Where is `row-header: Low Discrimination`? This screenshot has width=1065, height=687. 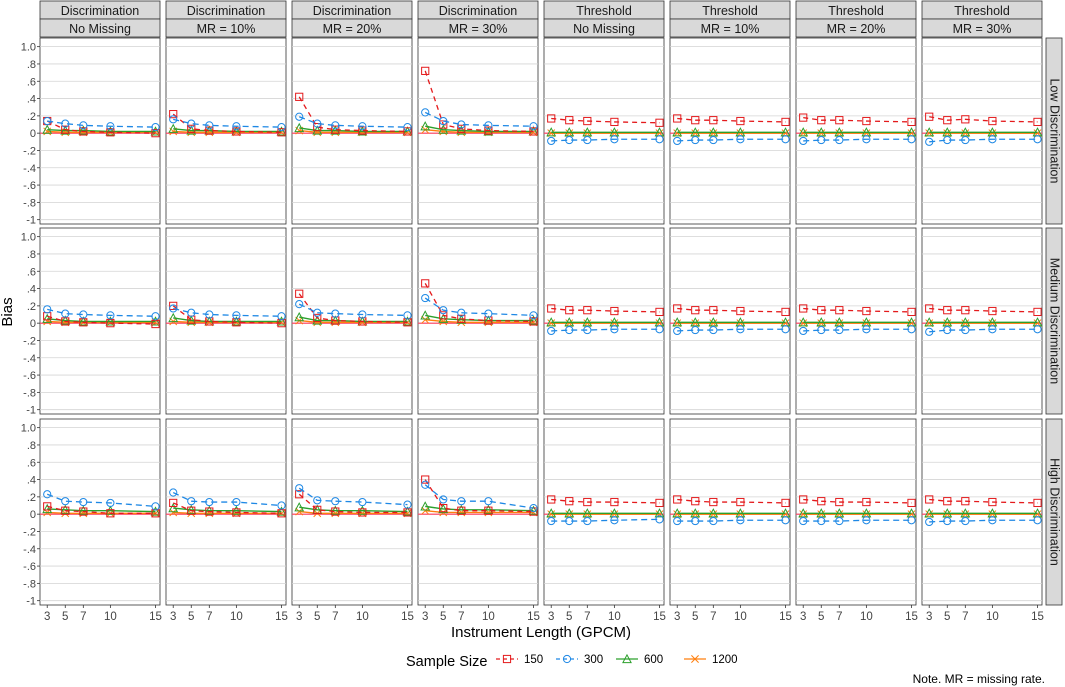 row-header: Low Discrimination is located at coordinates (1055, 131).